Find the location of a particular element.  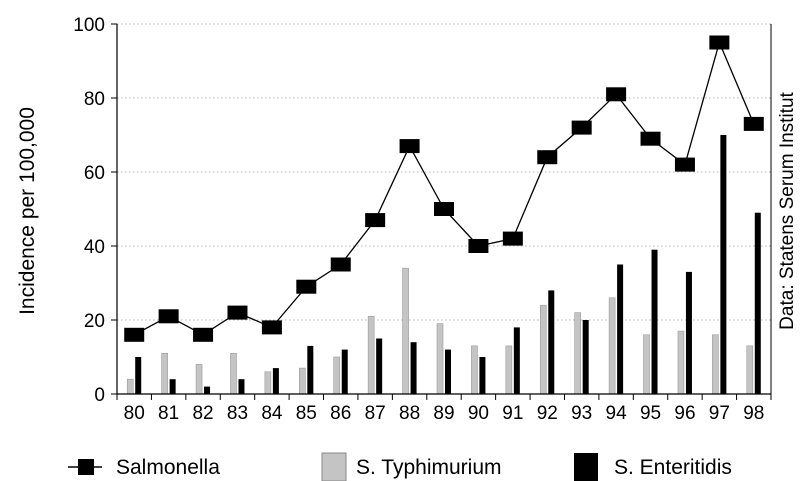

legend-label-salmonella: Salmonella is located at coordinates (168, 467).